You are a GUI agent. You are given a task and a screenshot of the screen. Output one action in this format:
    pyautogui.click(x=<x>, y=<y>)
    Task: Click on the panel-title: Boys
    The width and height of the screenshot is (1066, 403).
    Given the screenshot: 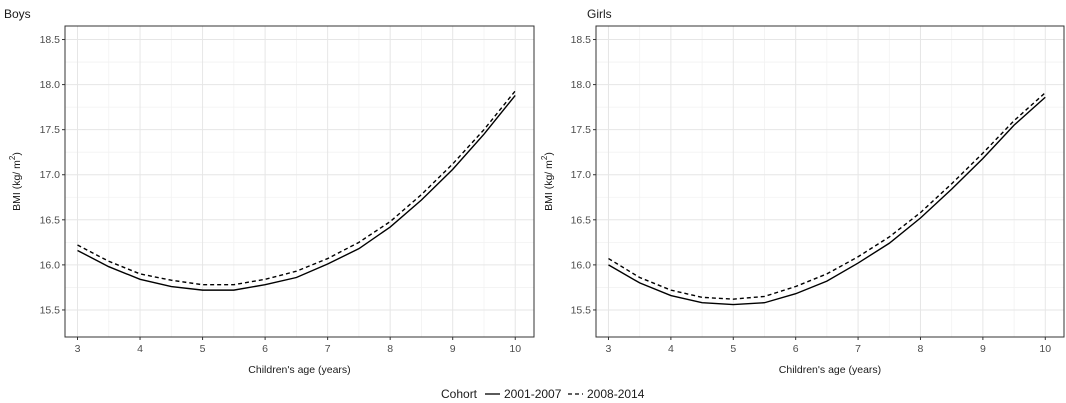 What is the action you would take?
    pyautogui.click(x=17, y=14)
    